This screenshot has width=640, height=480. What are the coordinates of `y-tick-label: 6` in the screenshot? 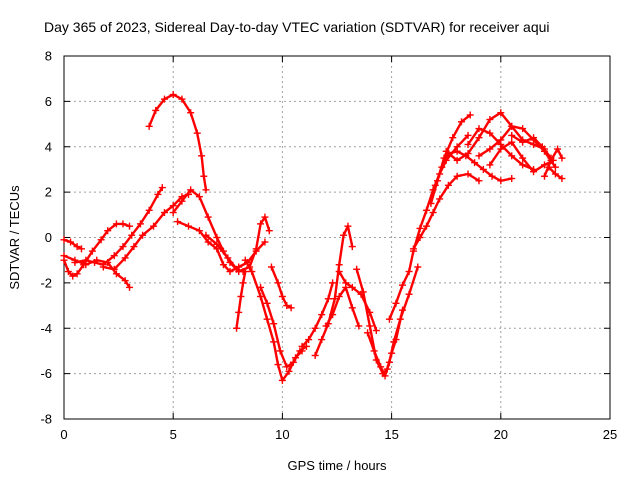 It's located at (48, 101).